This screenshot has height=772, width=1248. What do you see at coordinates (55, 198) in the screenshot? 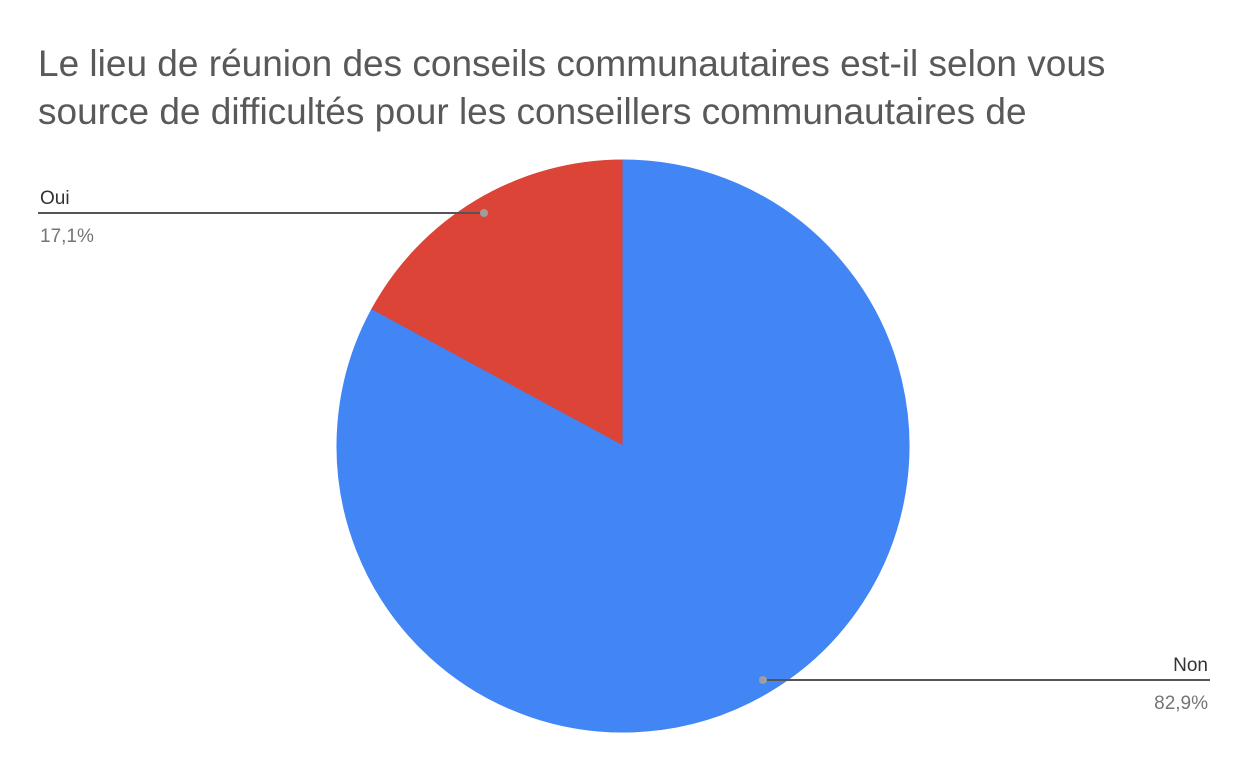
I see `slice-label-oui: Oui` at bounding box center [55, 198].